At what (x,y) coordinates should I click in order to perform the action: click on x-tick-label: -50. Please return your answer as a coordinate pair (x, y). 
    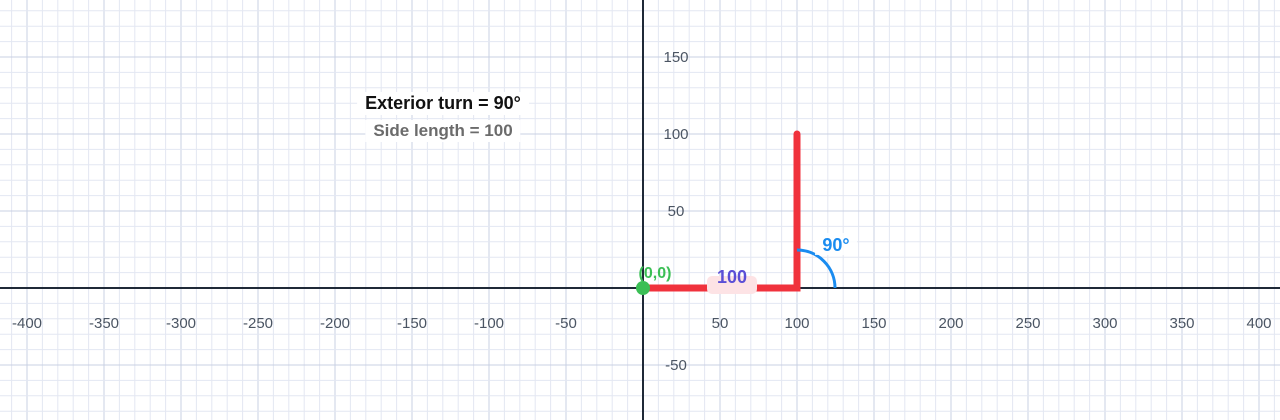
    Looking at the image, I should click on (566, 323).